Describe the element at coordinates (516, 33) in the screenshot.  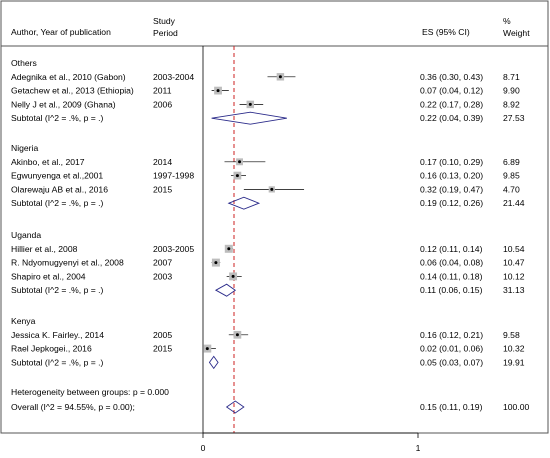
I see `header-weight: Weight` at that location.